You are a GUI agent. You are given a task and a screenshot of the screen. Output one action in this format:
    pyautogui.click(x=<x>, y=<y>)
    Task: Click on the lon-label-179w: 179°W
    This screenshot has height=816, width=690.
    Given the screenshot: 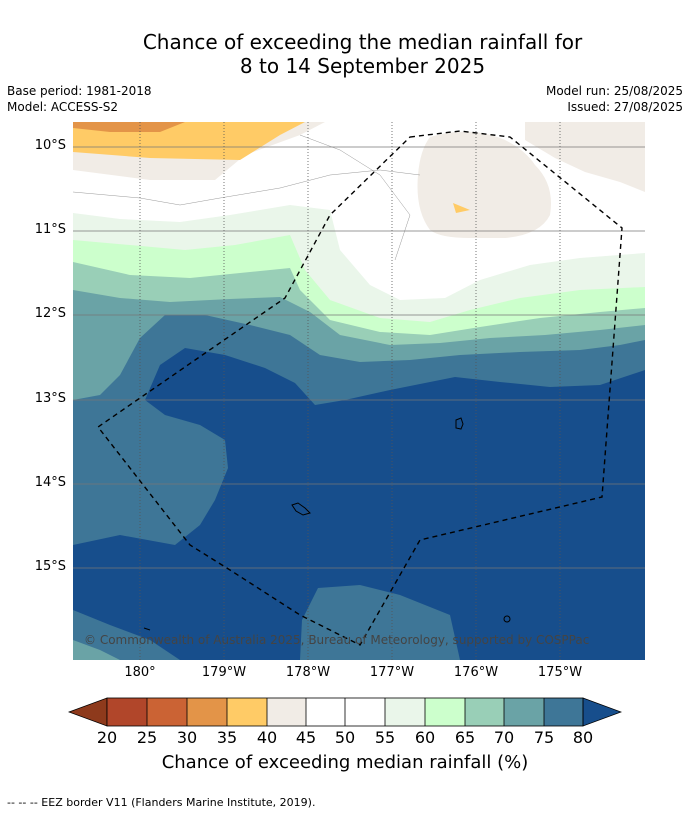 What is the action you would take?
    pyautogui.click(x=224, y=672)
    